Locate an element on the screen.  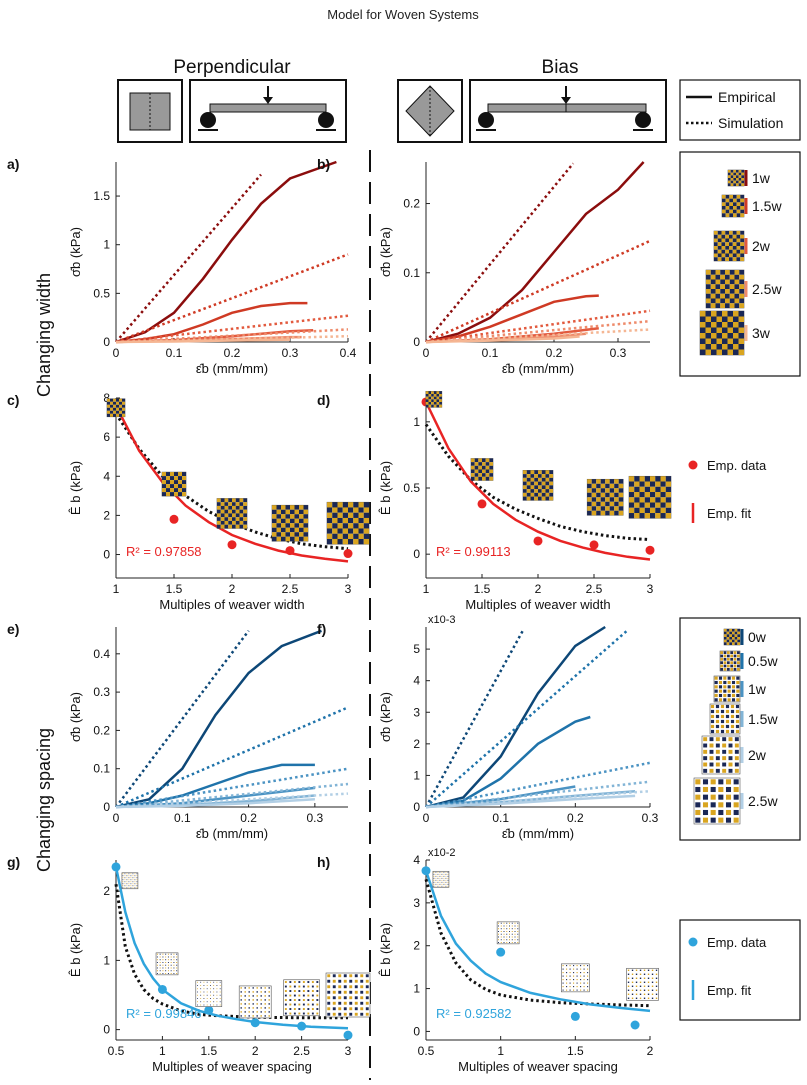
legend-emp-red: Emp. data Emp. fit is located at coordinates (727, 490).